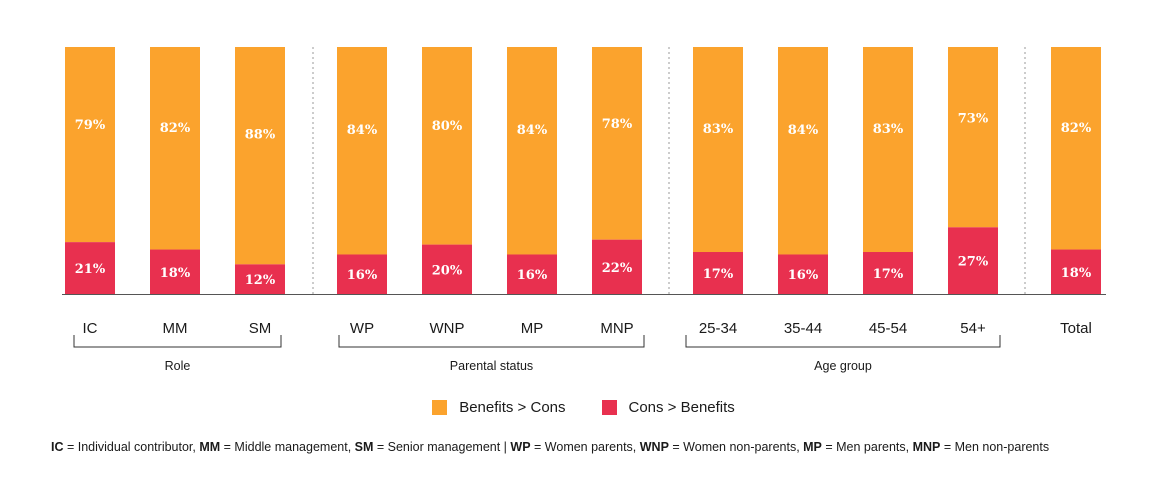 Image resolution: width=1167 pixels, height=500 pixels. I want to click on footnote-abbr: WP, so click(520, 447).